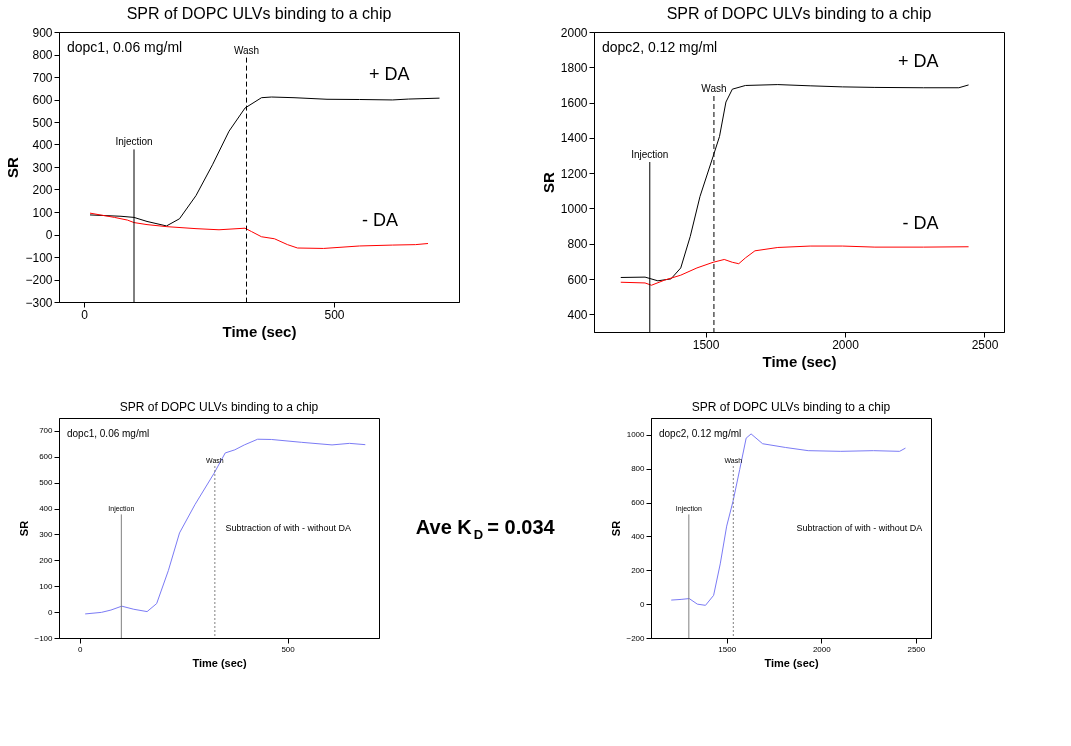 The width and height of the screenshot is (1071, 746). Describe the element at coordinates (81, 649) in the screenshot. I see `x-tick-label: 0` at that location.